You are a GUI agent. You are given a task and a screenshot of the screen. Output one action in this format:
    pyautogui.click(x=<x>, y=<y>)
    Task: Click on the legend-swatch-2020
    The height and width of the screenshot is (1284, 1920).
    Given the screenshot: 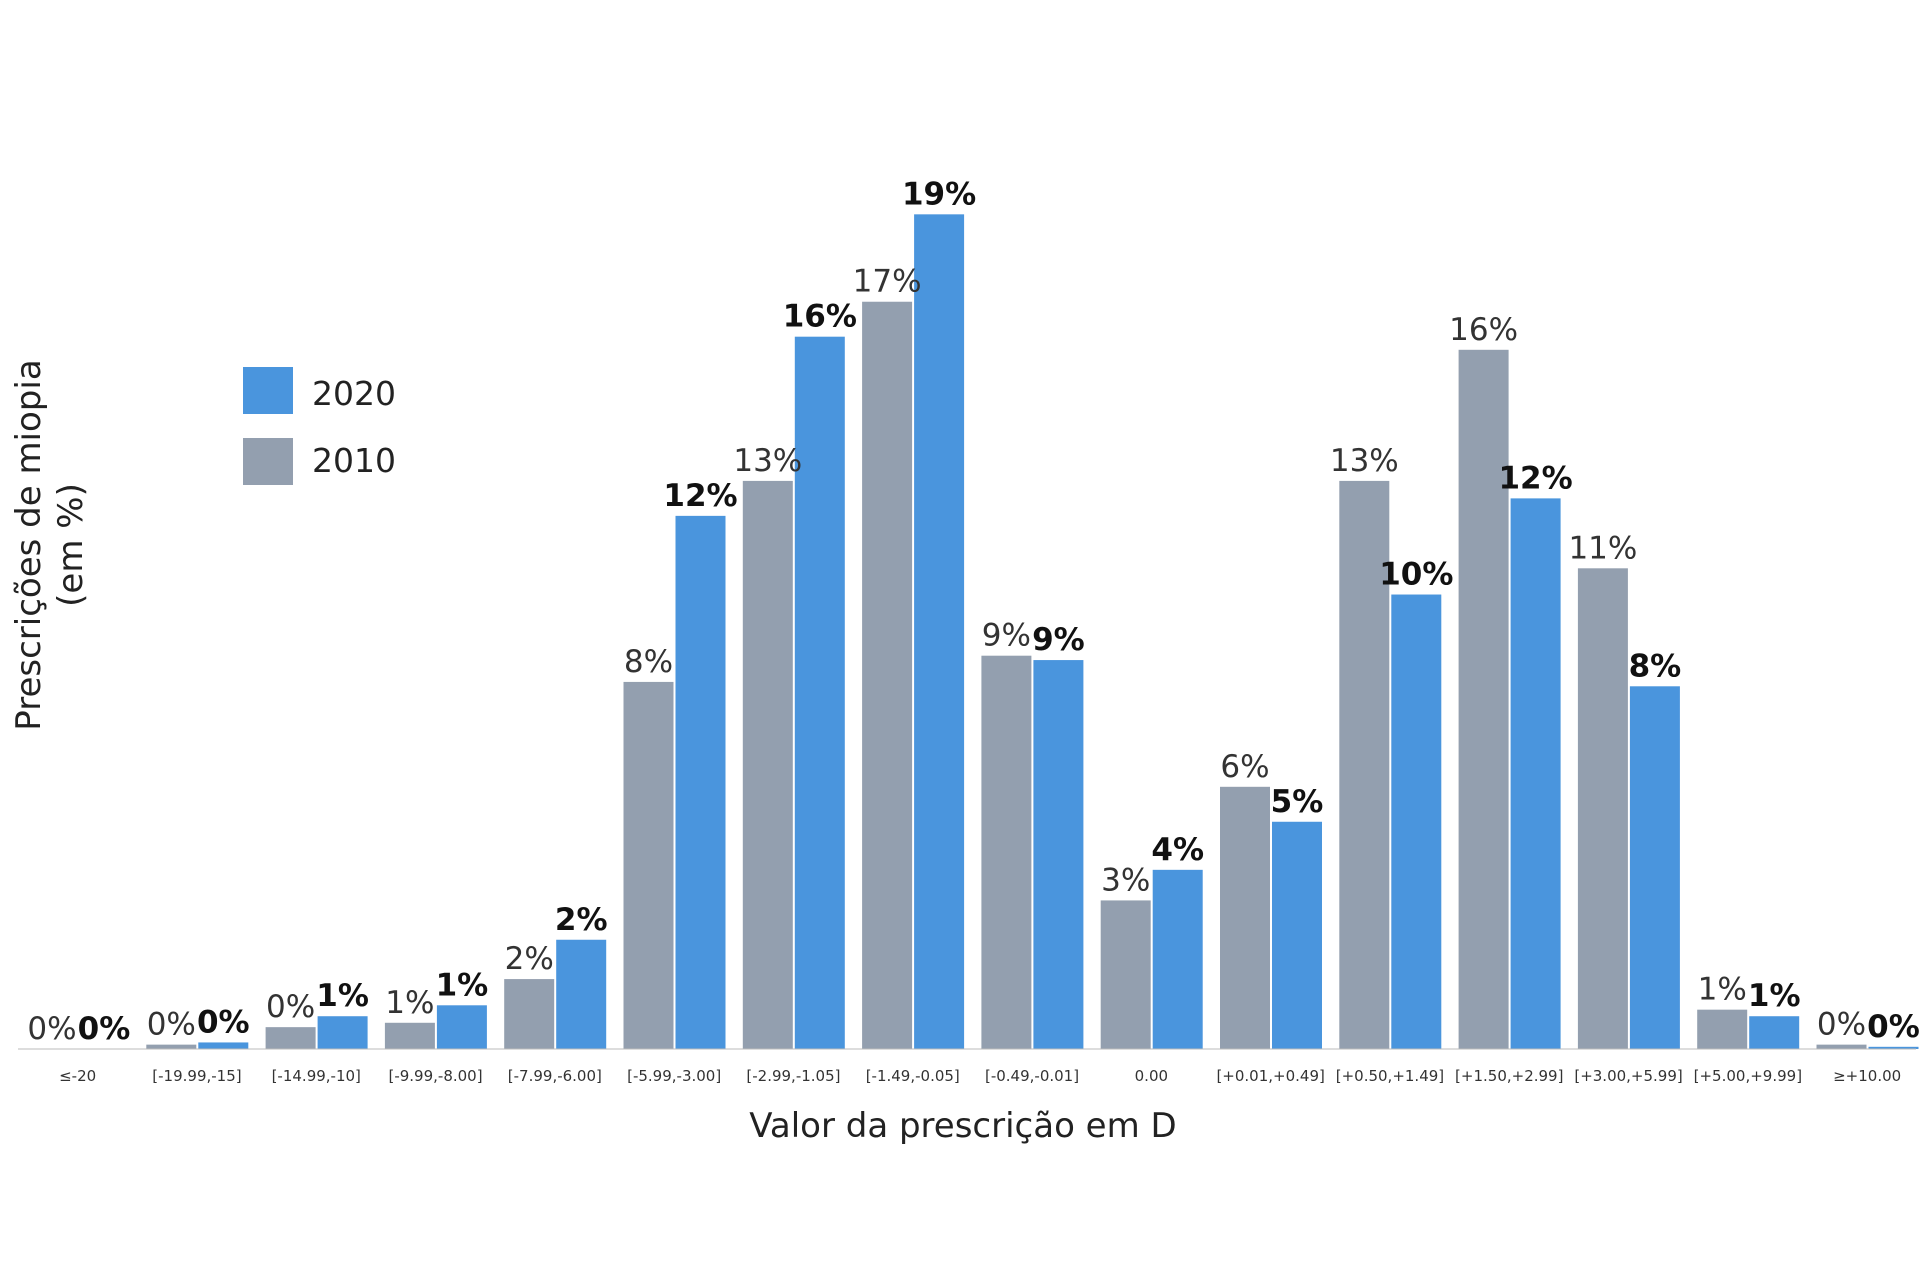 What is the action you would take?
    pyautogui.click(x=268, y=390)
    